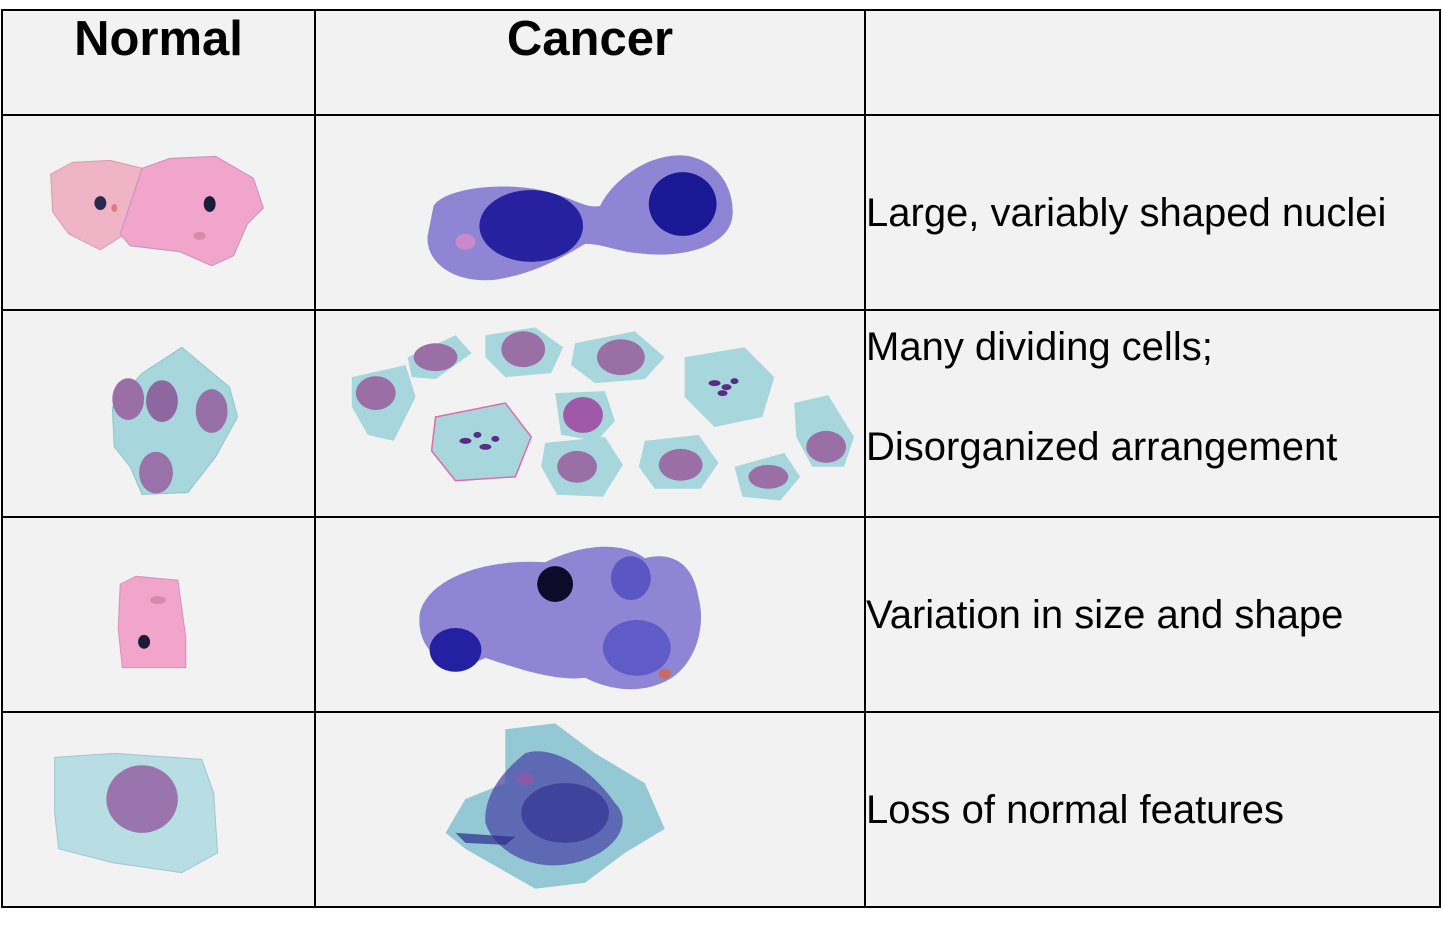  What do you see at coordinates (158, 62) in the screenshot?
I see `header-normal: Normal` at bounding box center [158, 62].